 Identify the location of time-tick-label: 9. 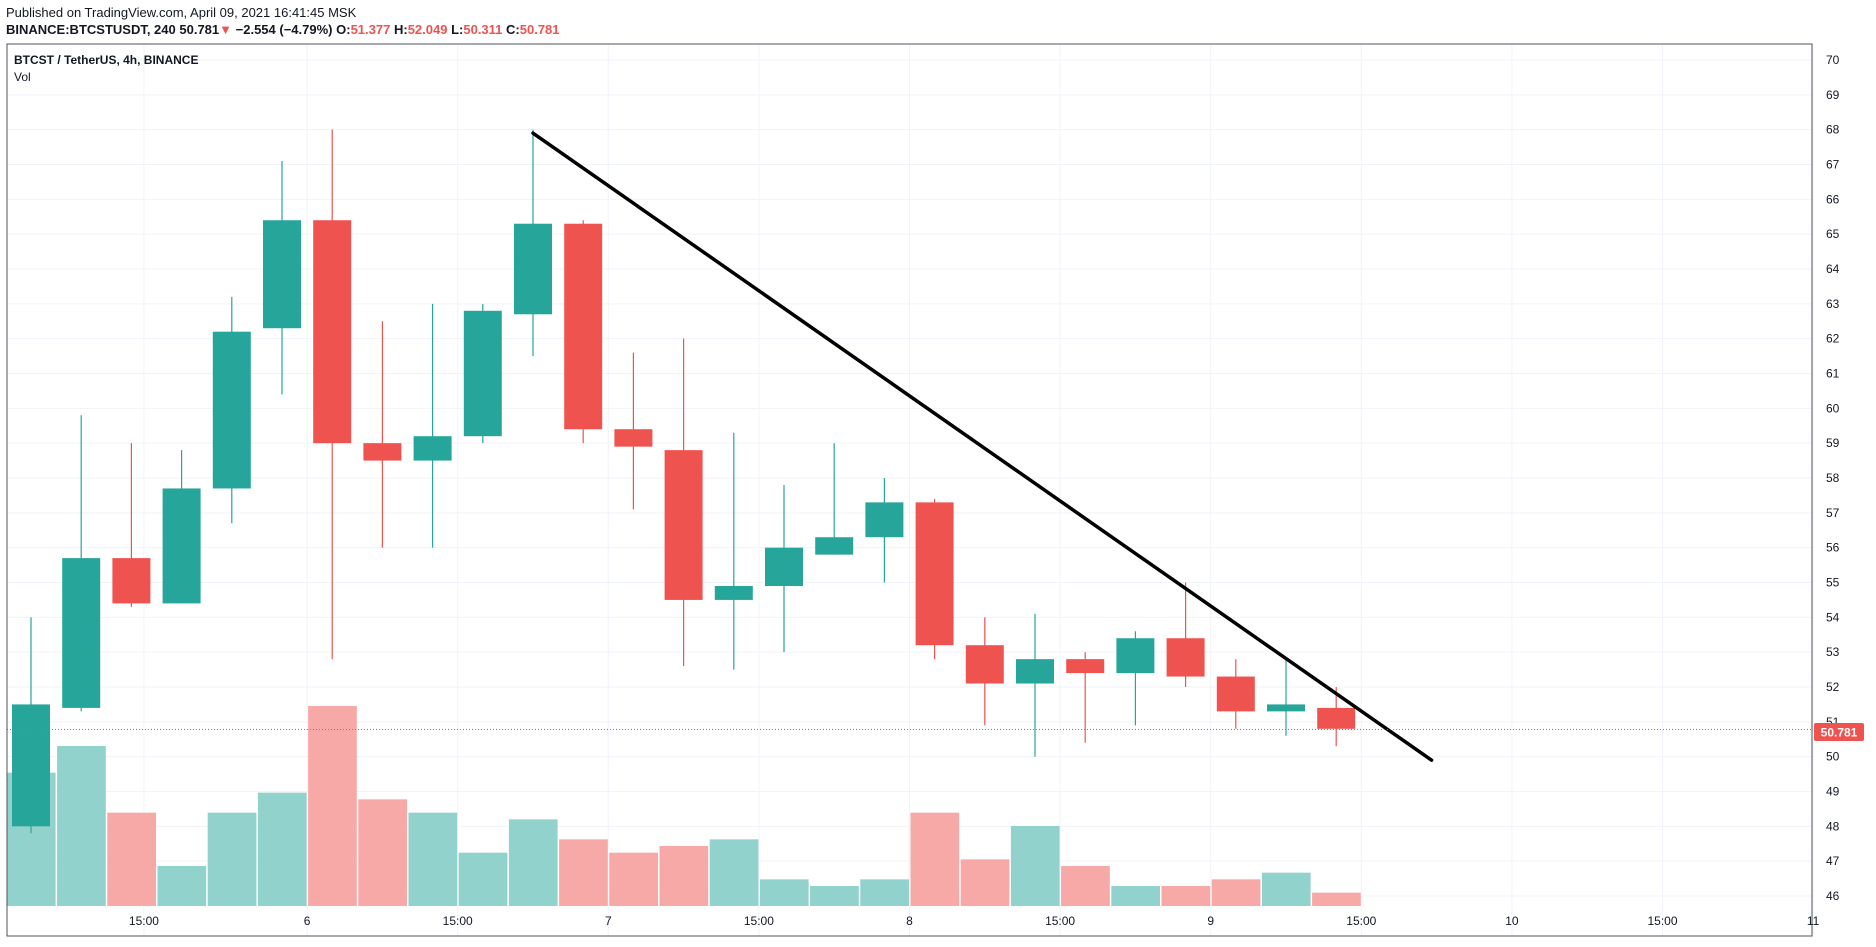
(1210, 921).